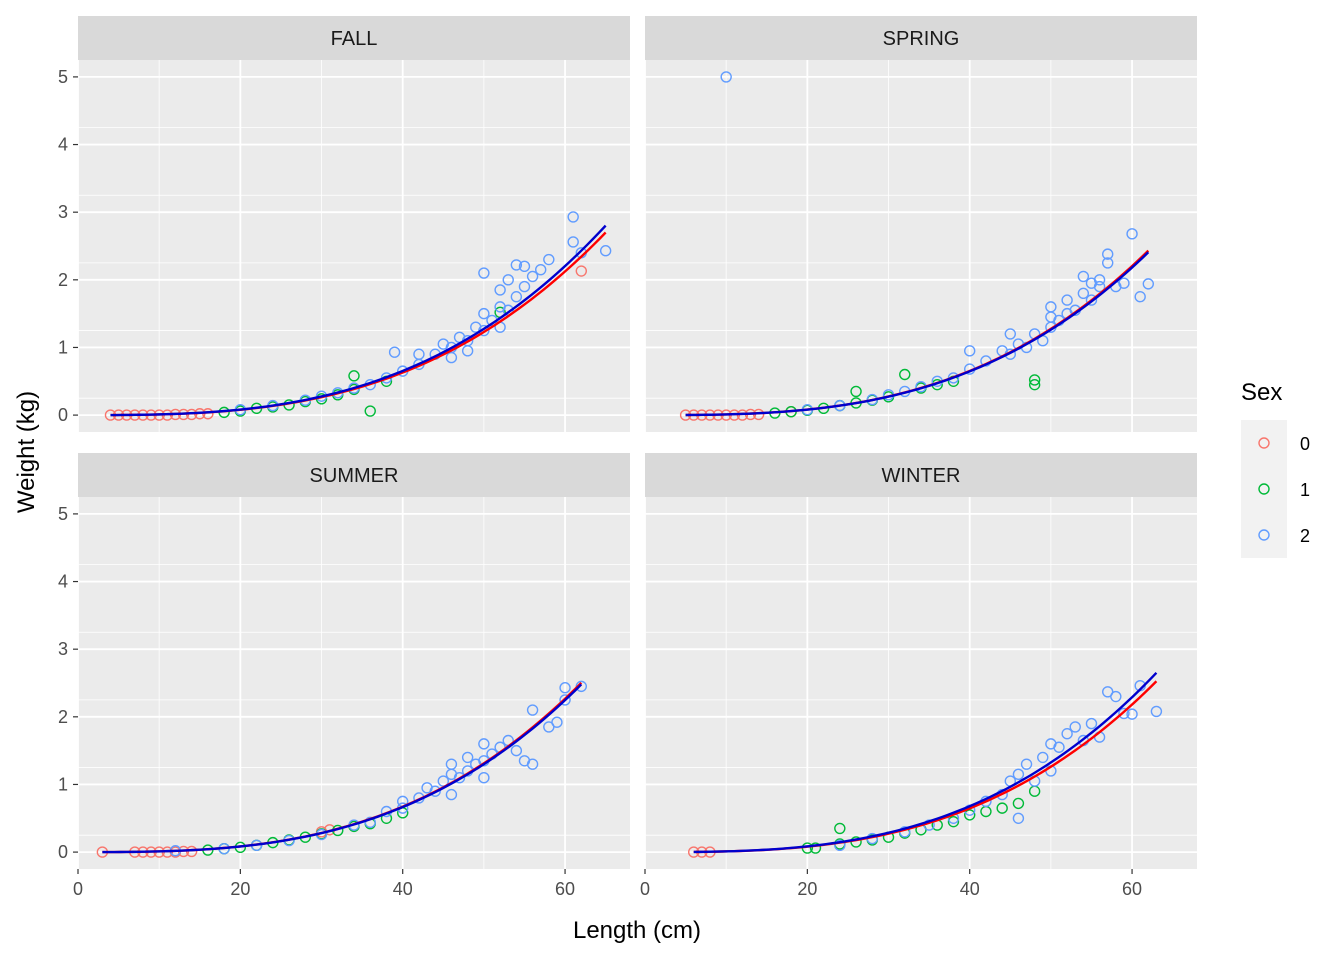 Image resolution: width=1344 pixels, height=965 pixels. I want to click on legend: Sex 0 1 2, so click(1275, 468).